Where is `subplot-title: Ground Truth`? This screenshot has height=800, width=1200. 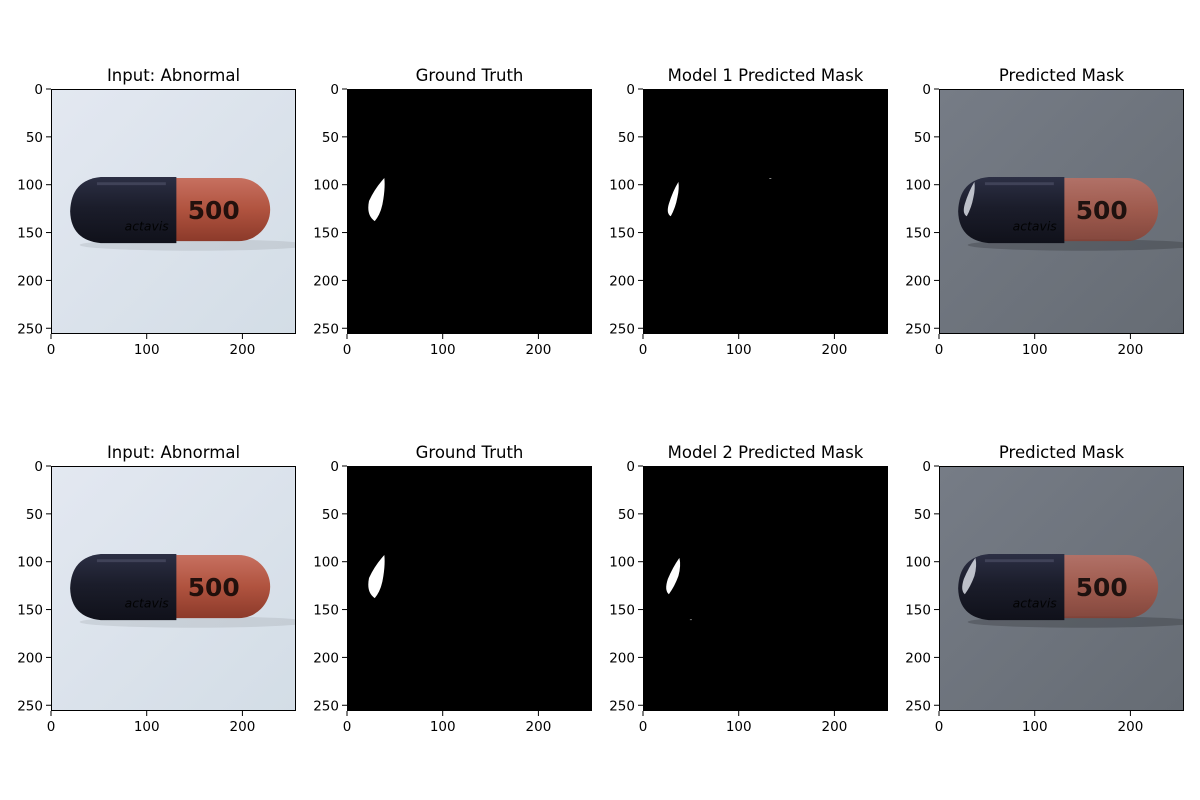
subplot-title: Ground Truth is located at coordinates (470, 452).